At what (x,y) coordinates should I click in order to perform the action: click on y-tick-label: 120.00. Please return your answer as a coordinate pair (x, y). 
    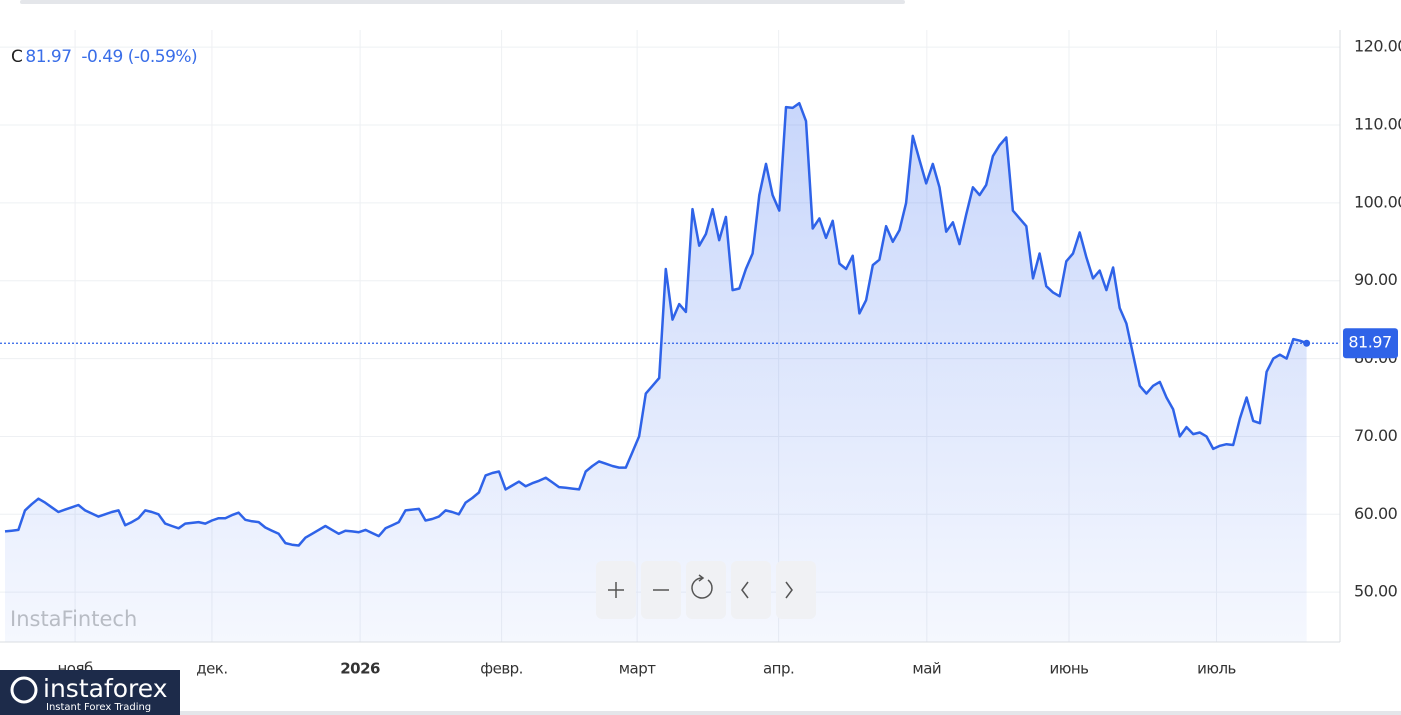
    Looking at the image, I should click on (1377, 46).